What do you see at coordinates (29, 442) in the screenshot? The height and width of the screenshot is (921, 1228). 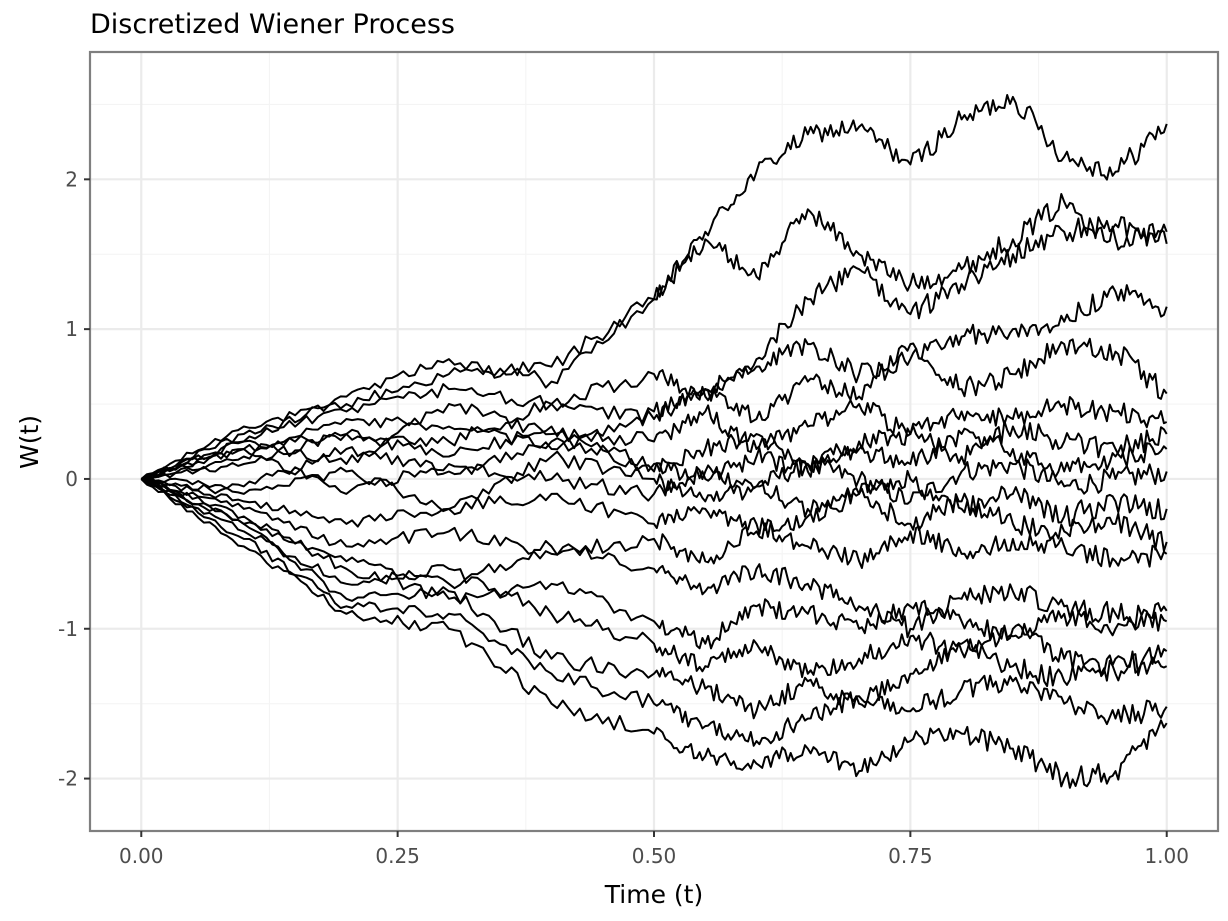 I see `y-axis-label: W(t)` at bounding box center [29, 442].